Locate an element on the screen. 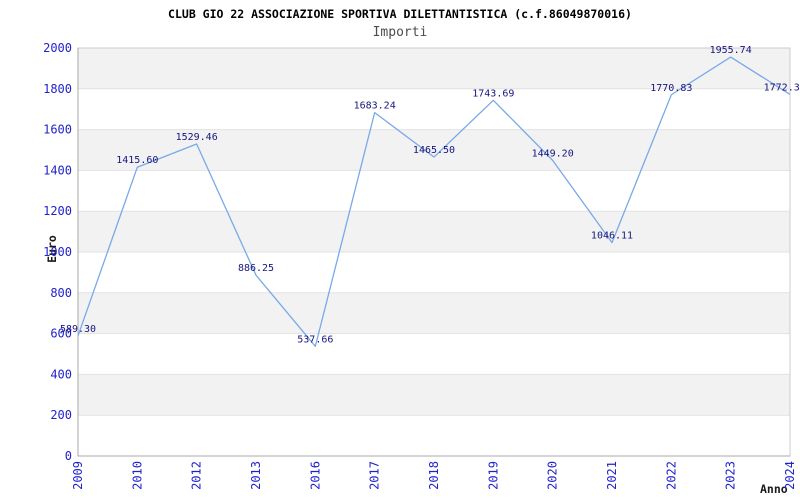 The width and height of the screenshot is (800, 500). data-point-label: 886.25 is located at coordinates (256, 268).